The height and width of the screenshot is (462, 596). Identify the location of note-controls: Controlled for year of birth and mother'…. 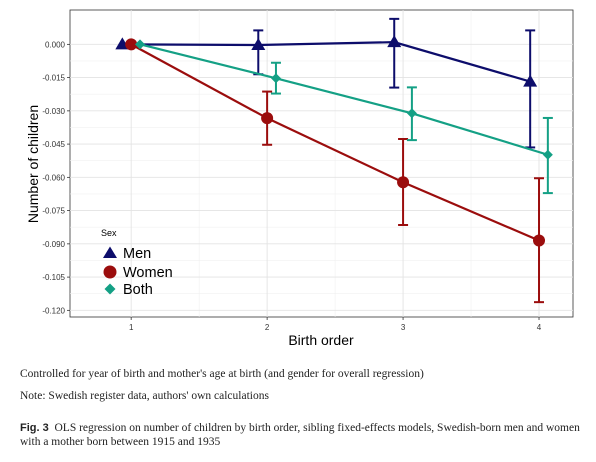
(222, 374).